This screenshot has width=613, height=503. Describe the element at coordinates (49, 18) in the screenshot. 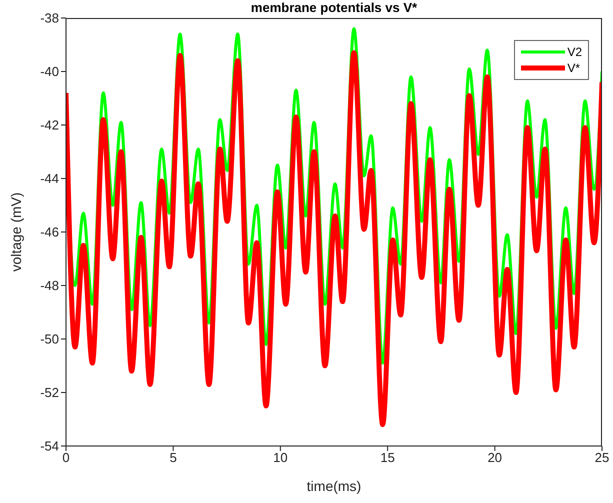

I see `y-tick-label: -38` at that location.